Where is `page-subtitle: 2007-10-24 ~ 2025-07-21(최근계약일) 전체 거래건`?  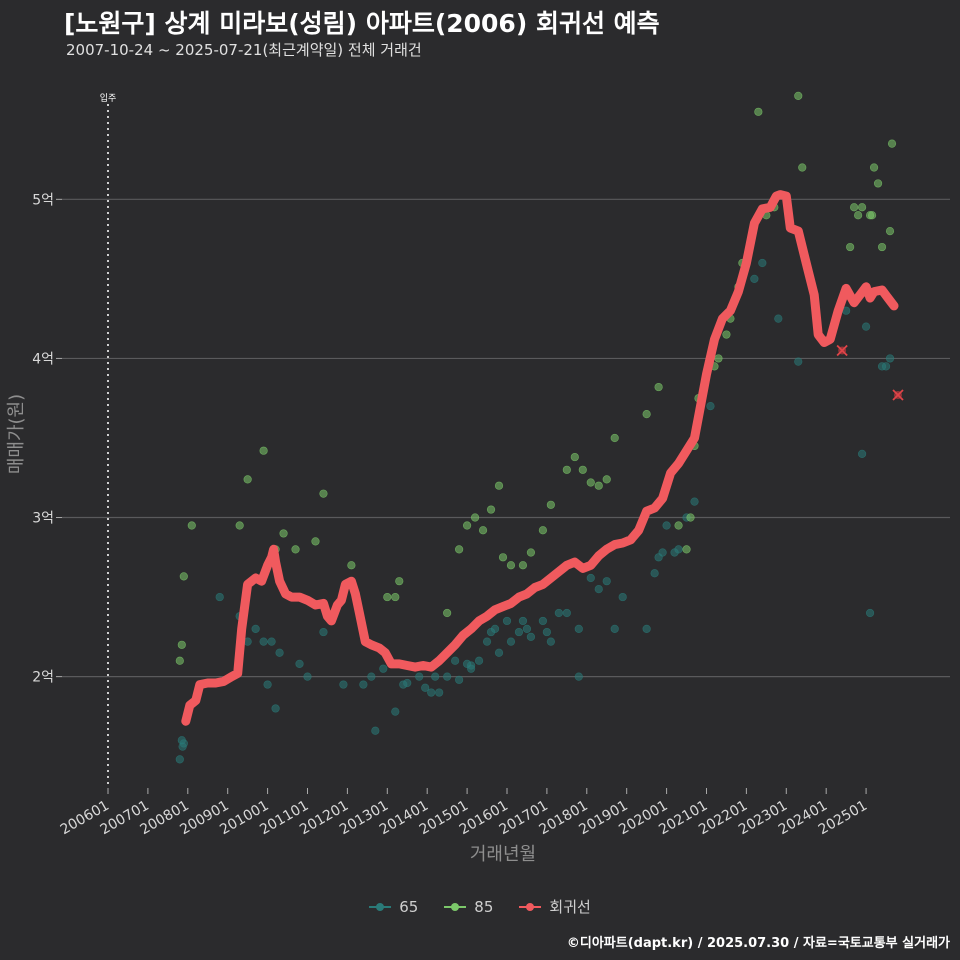
page-subtitle: 2007-10-24 ~ 2025-07-21(최근계약일) 전체 거래건 is located at coordinates (244, 50).